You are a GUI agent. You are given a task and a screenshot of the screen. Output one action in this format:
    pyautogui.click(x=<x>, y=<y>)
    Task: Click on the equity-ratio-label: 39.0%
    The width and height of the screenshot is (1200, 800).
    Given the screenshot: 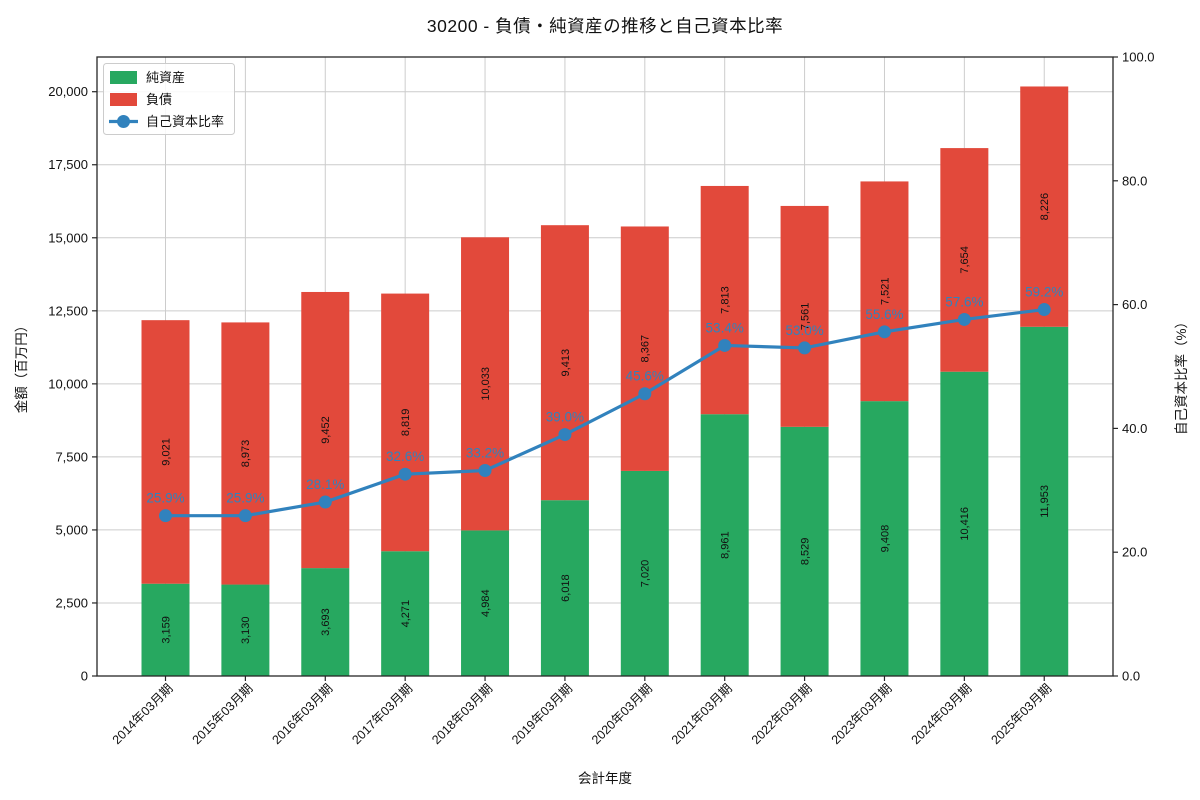 What is the action you would take?
    pyautogui.click(x=565, y=417)
    